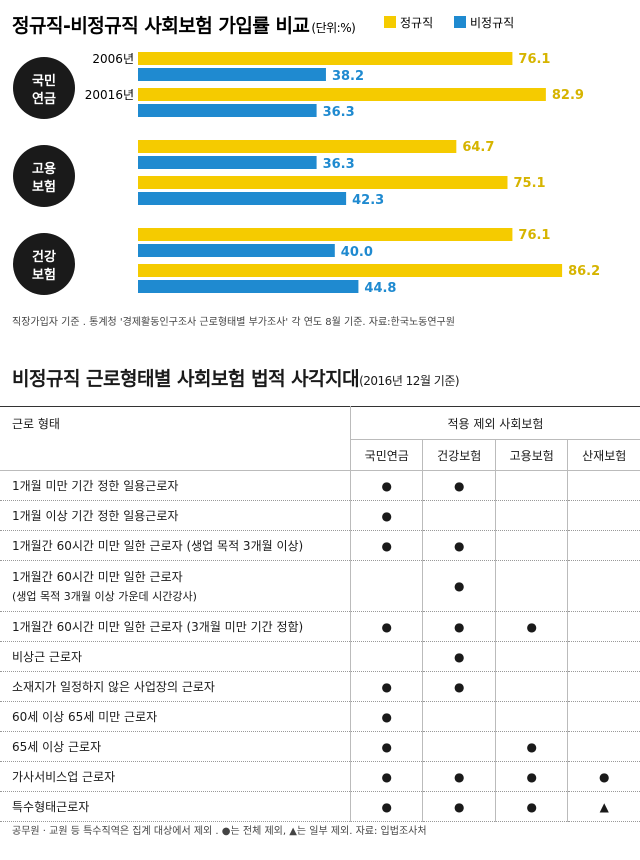  Describe the element at coordinates (386, 455) in the screenshot. I see `column-header-0: 국민연금` at that location.